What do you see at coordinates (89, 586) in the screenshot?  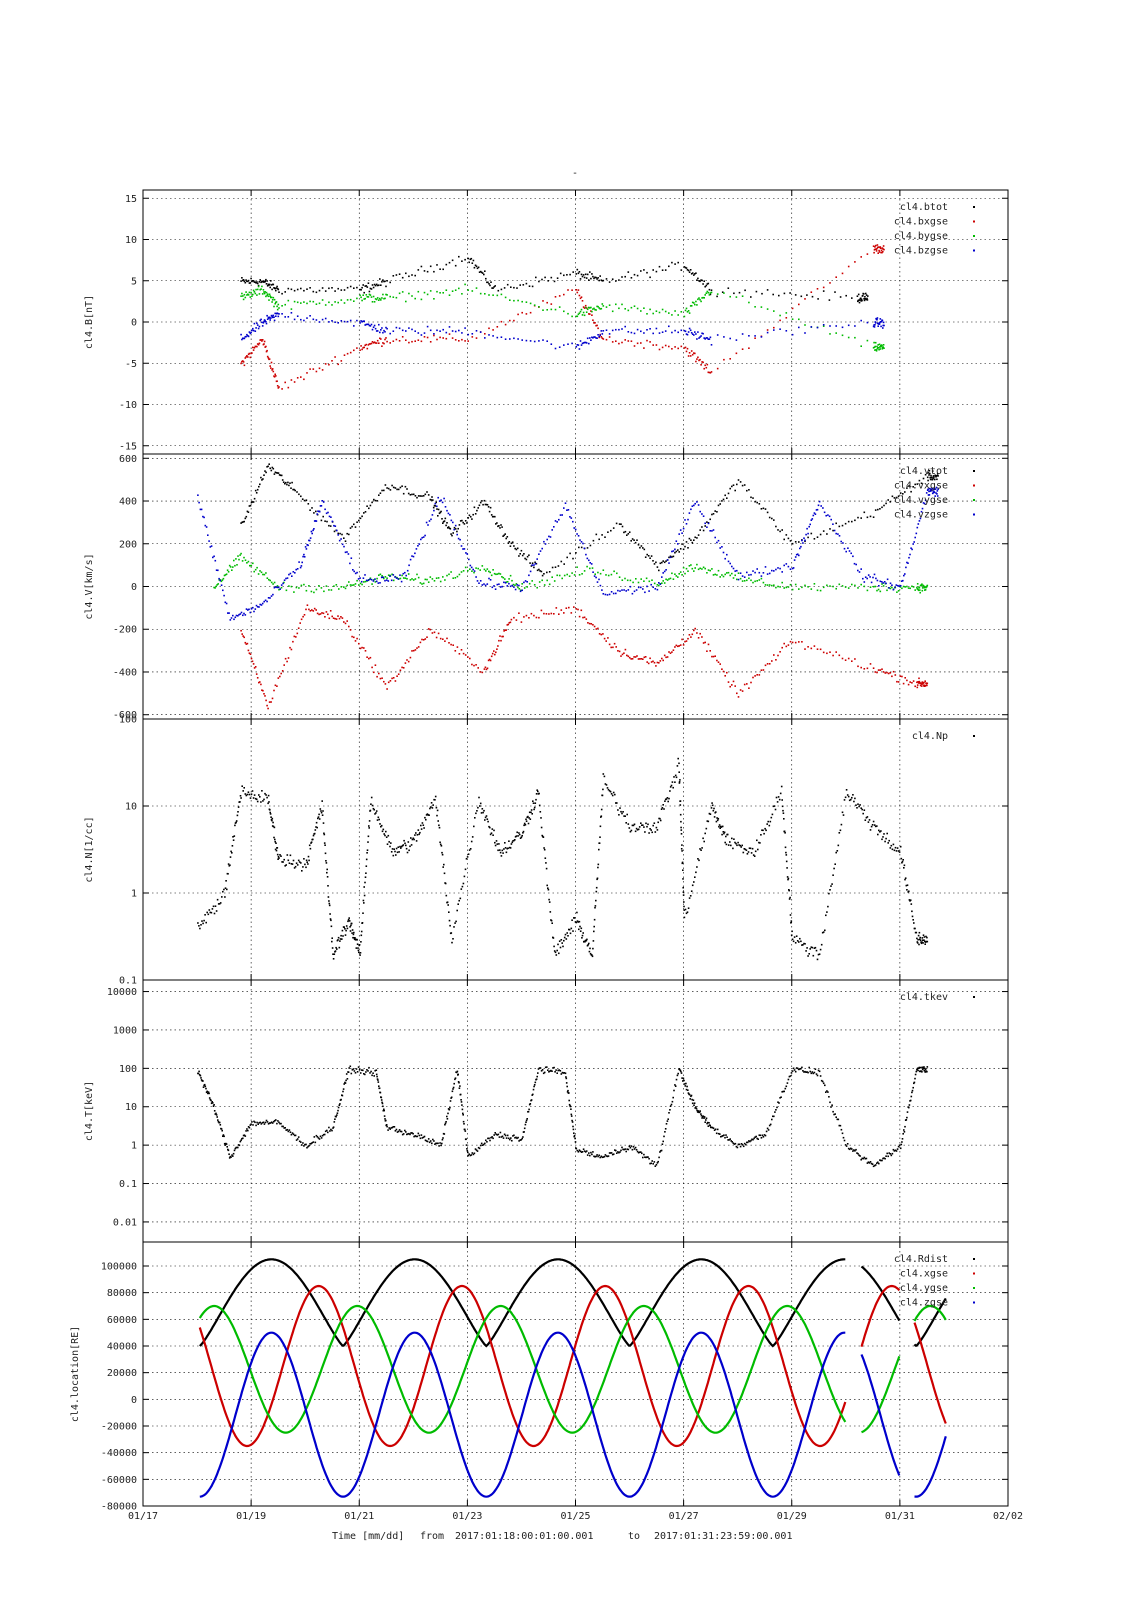 I see `y-axis-label: cl4.V[km/s]` at bounding box center [89, 586].